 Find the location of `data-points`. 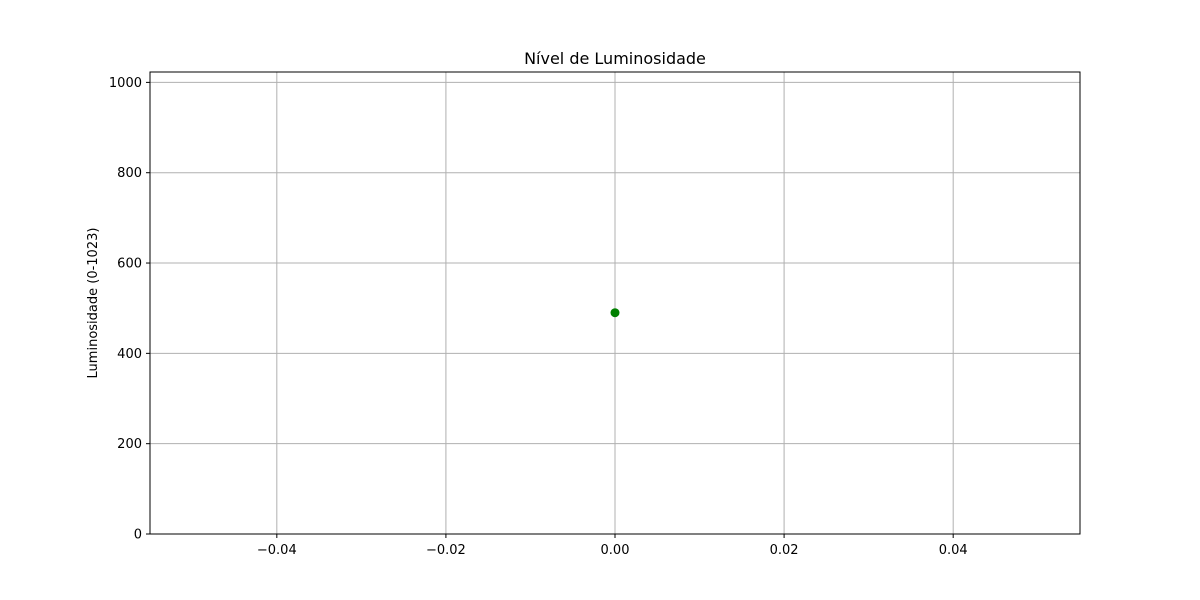

data-points is located at coordinates (615, 313).